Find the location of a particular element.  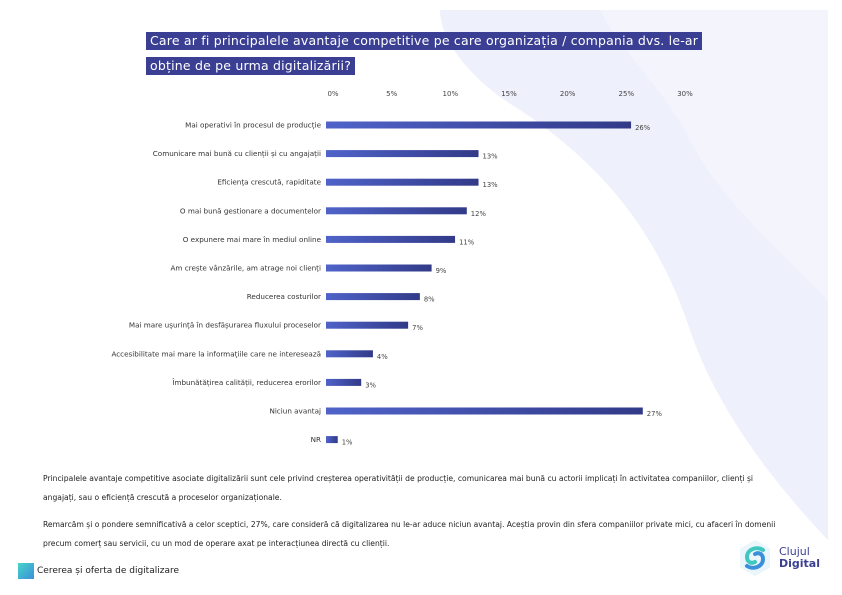

footer: Cererea și oferta de digitalizare is located at coordinates (98, 571).